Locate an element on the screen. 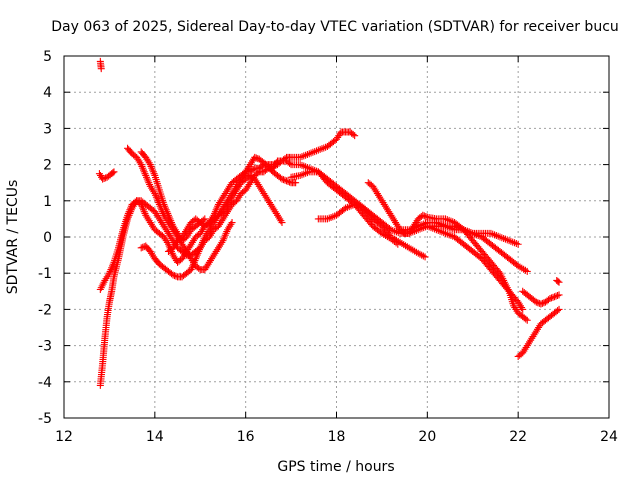 The image size is (640, 480). y-tick-label: -2 is located at coordinates (45, 310).